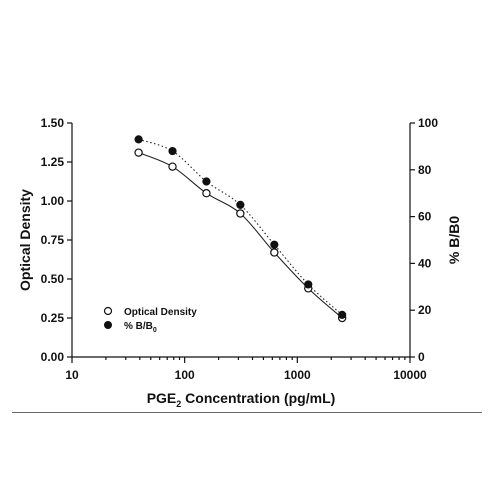 The image size is (500, 500). I want to click on y-axis-left-title: Optical Density, so click(25, 240).